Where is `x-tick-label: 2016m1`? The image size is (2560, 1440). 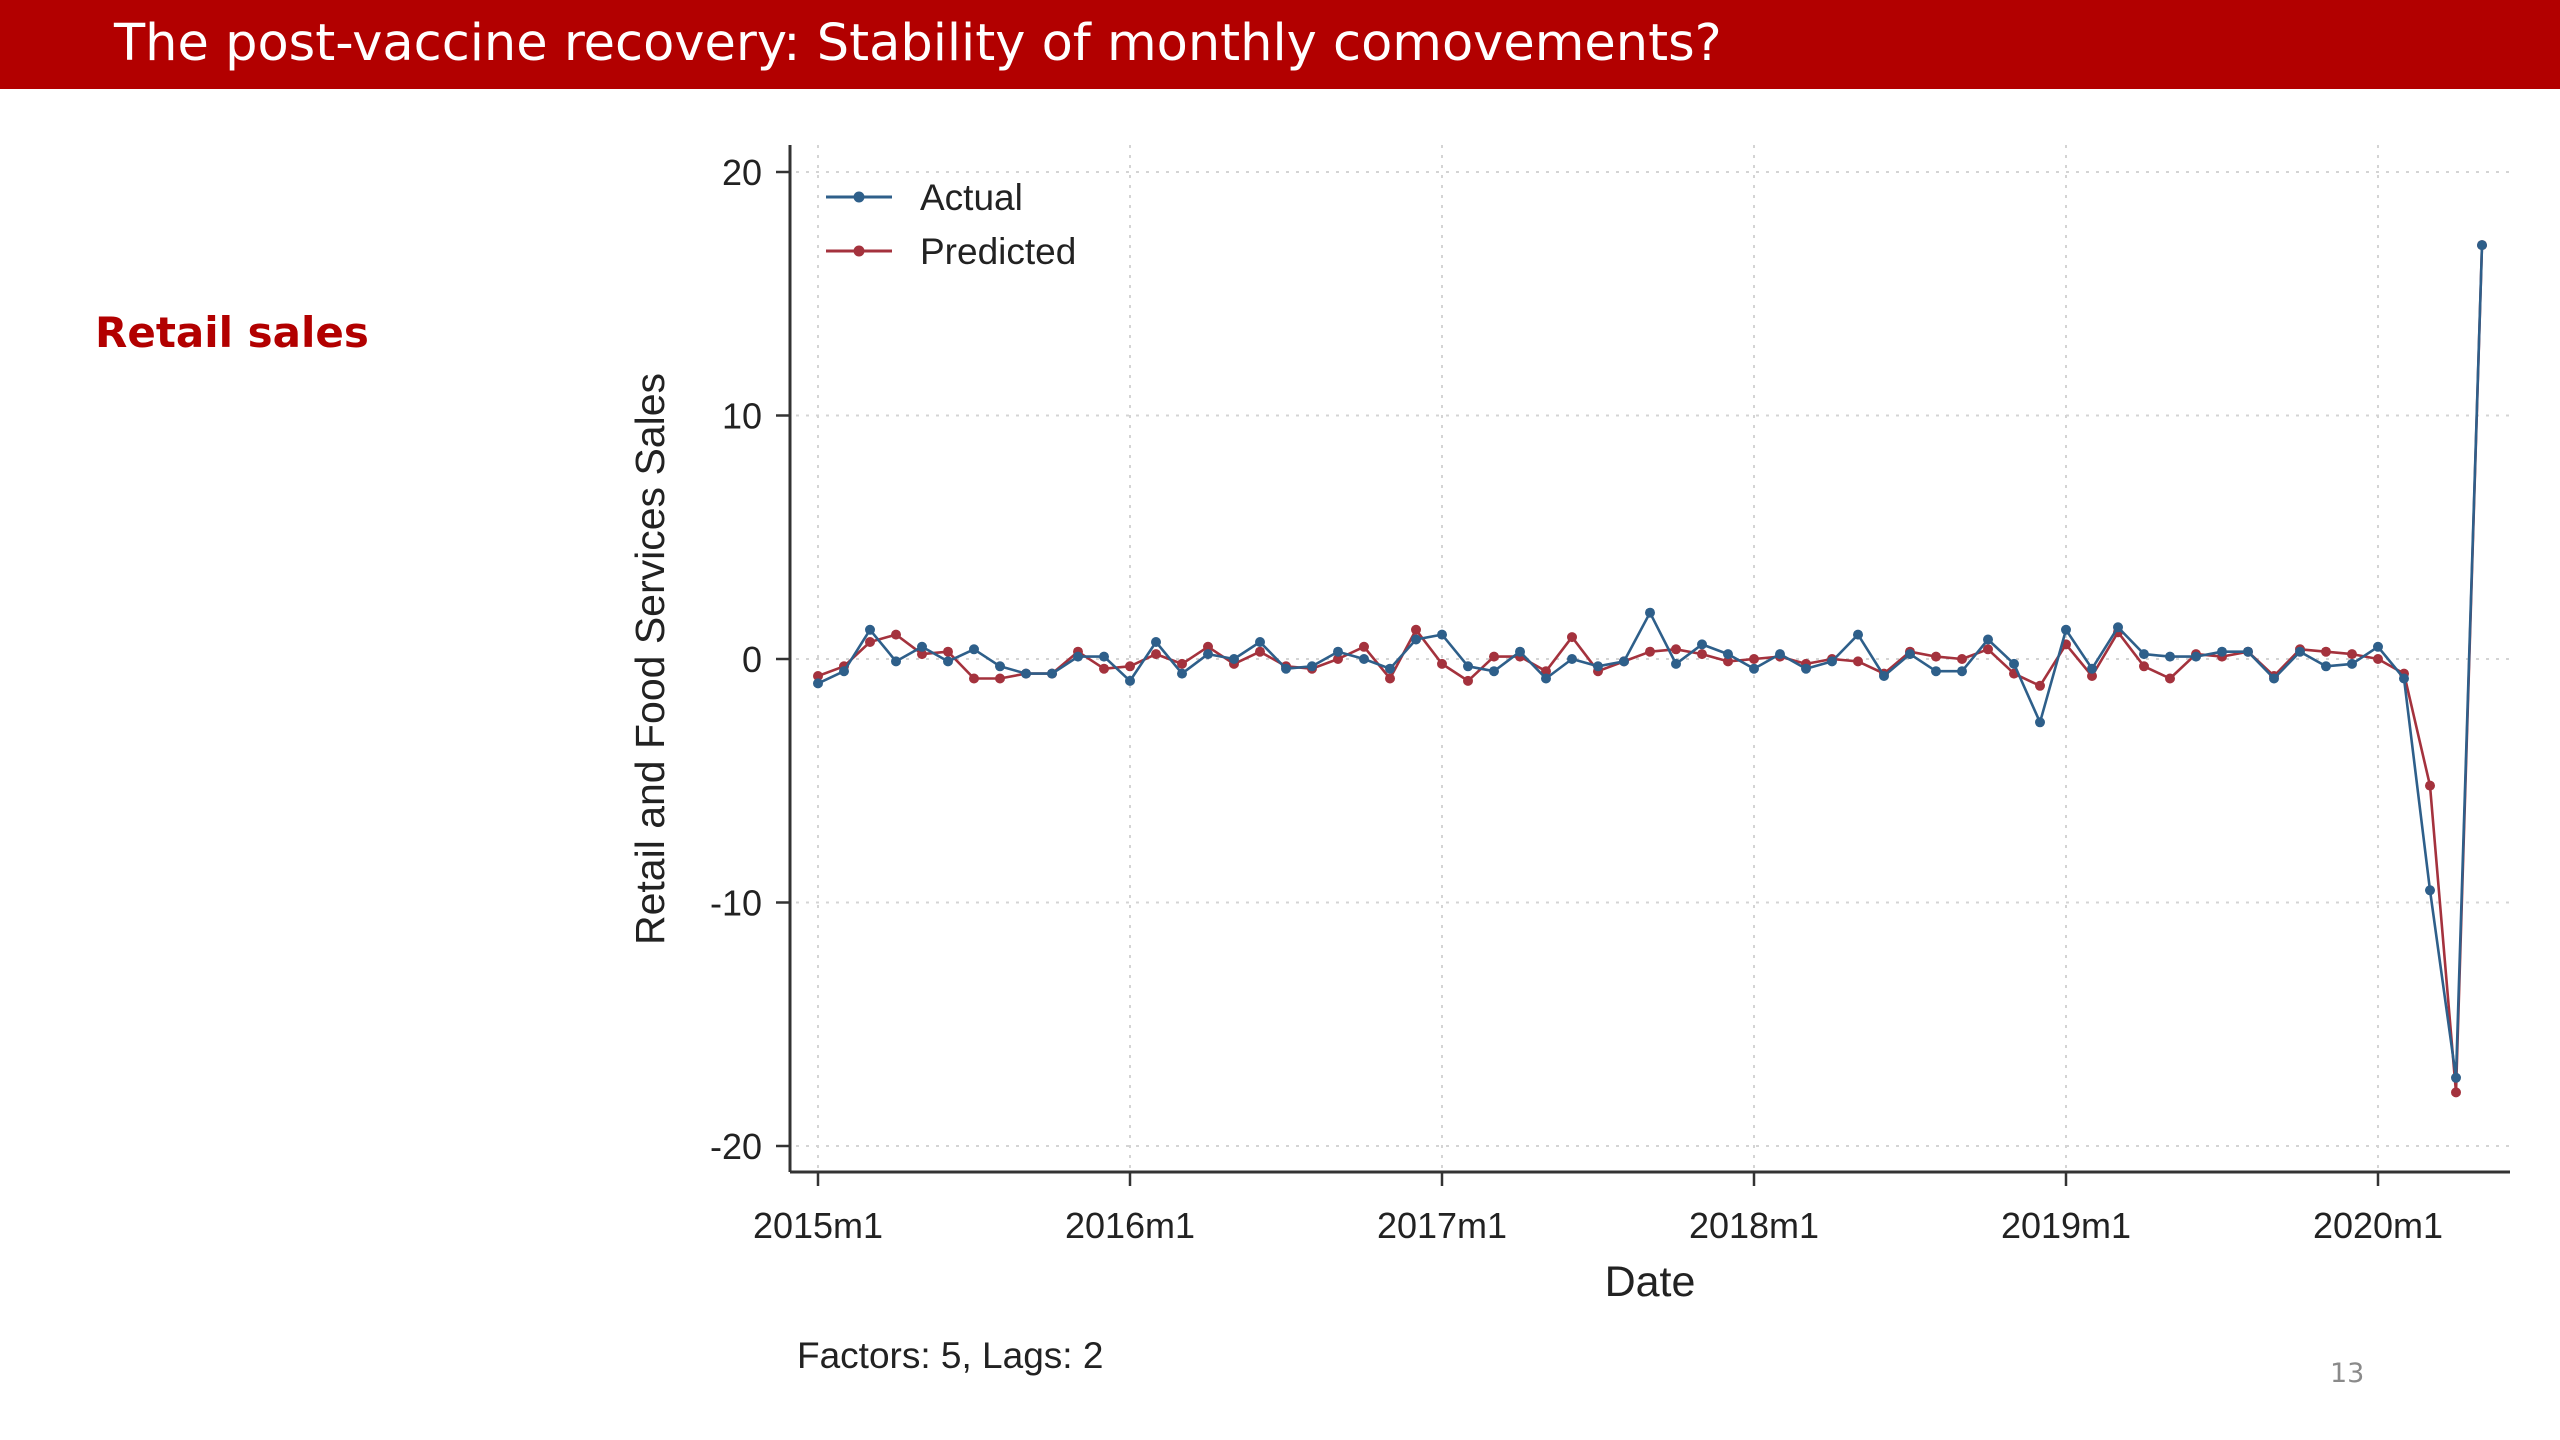
x-tick-label: 2016m1 is located at coordinates (1130, 1225).